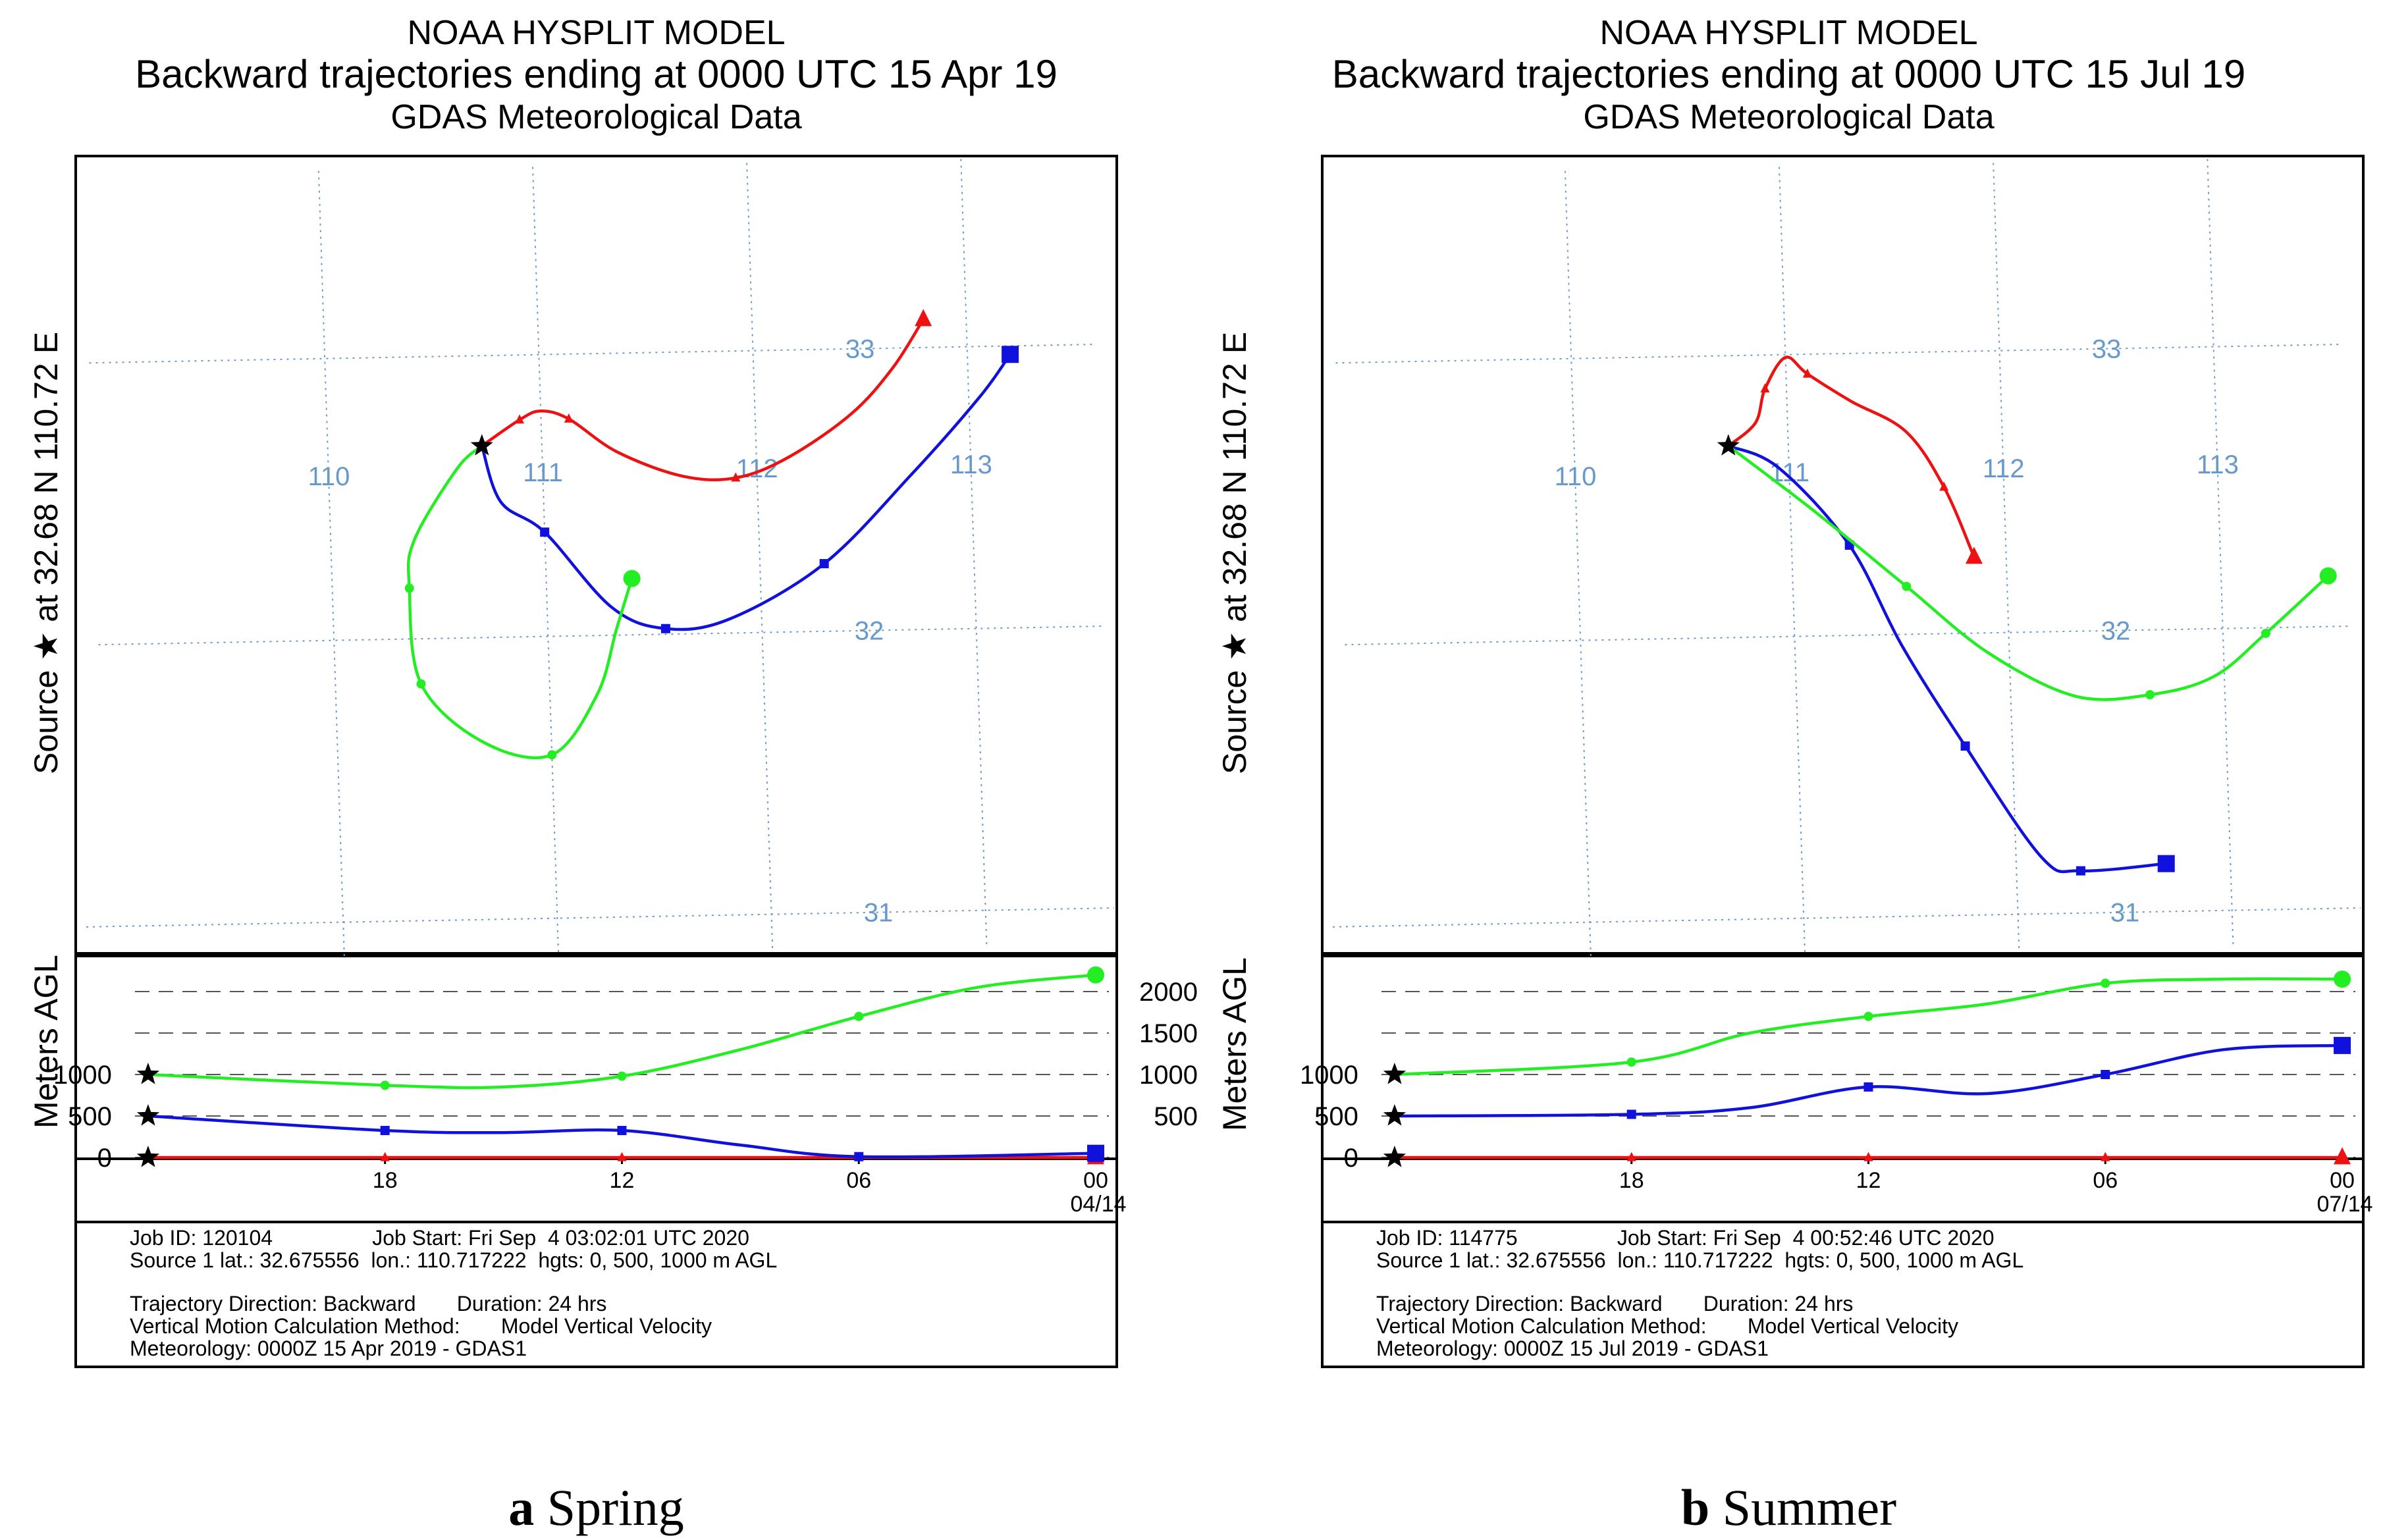 The width and height of the screenshot is (2385, 1540). I want to click on time-tick-label: 12, so click(622, 1180).